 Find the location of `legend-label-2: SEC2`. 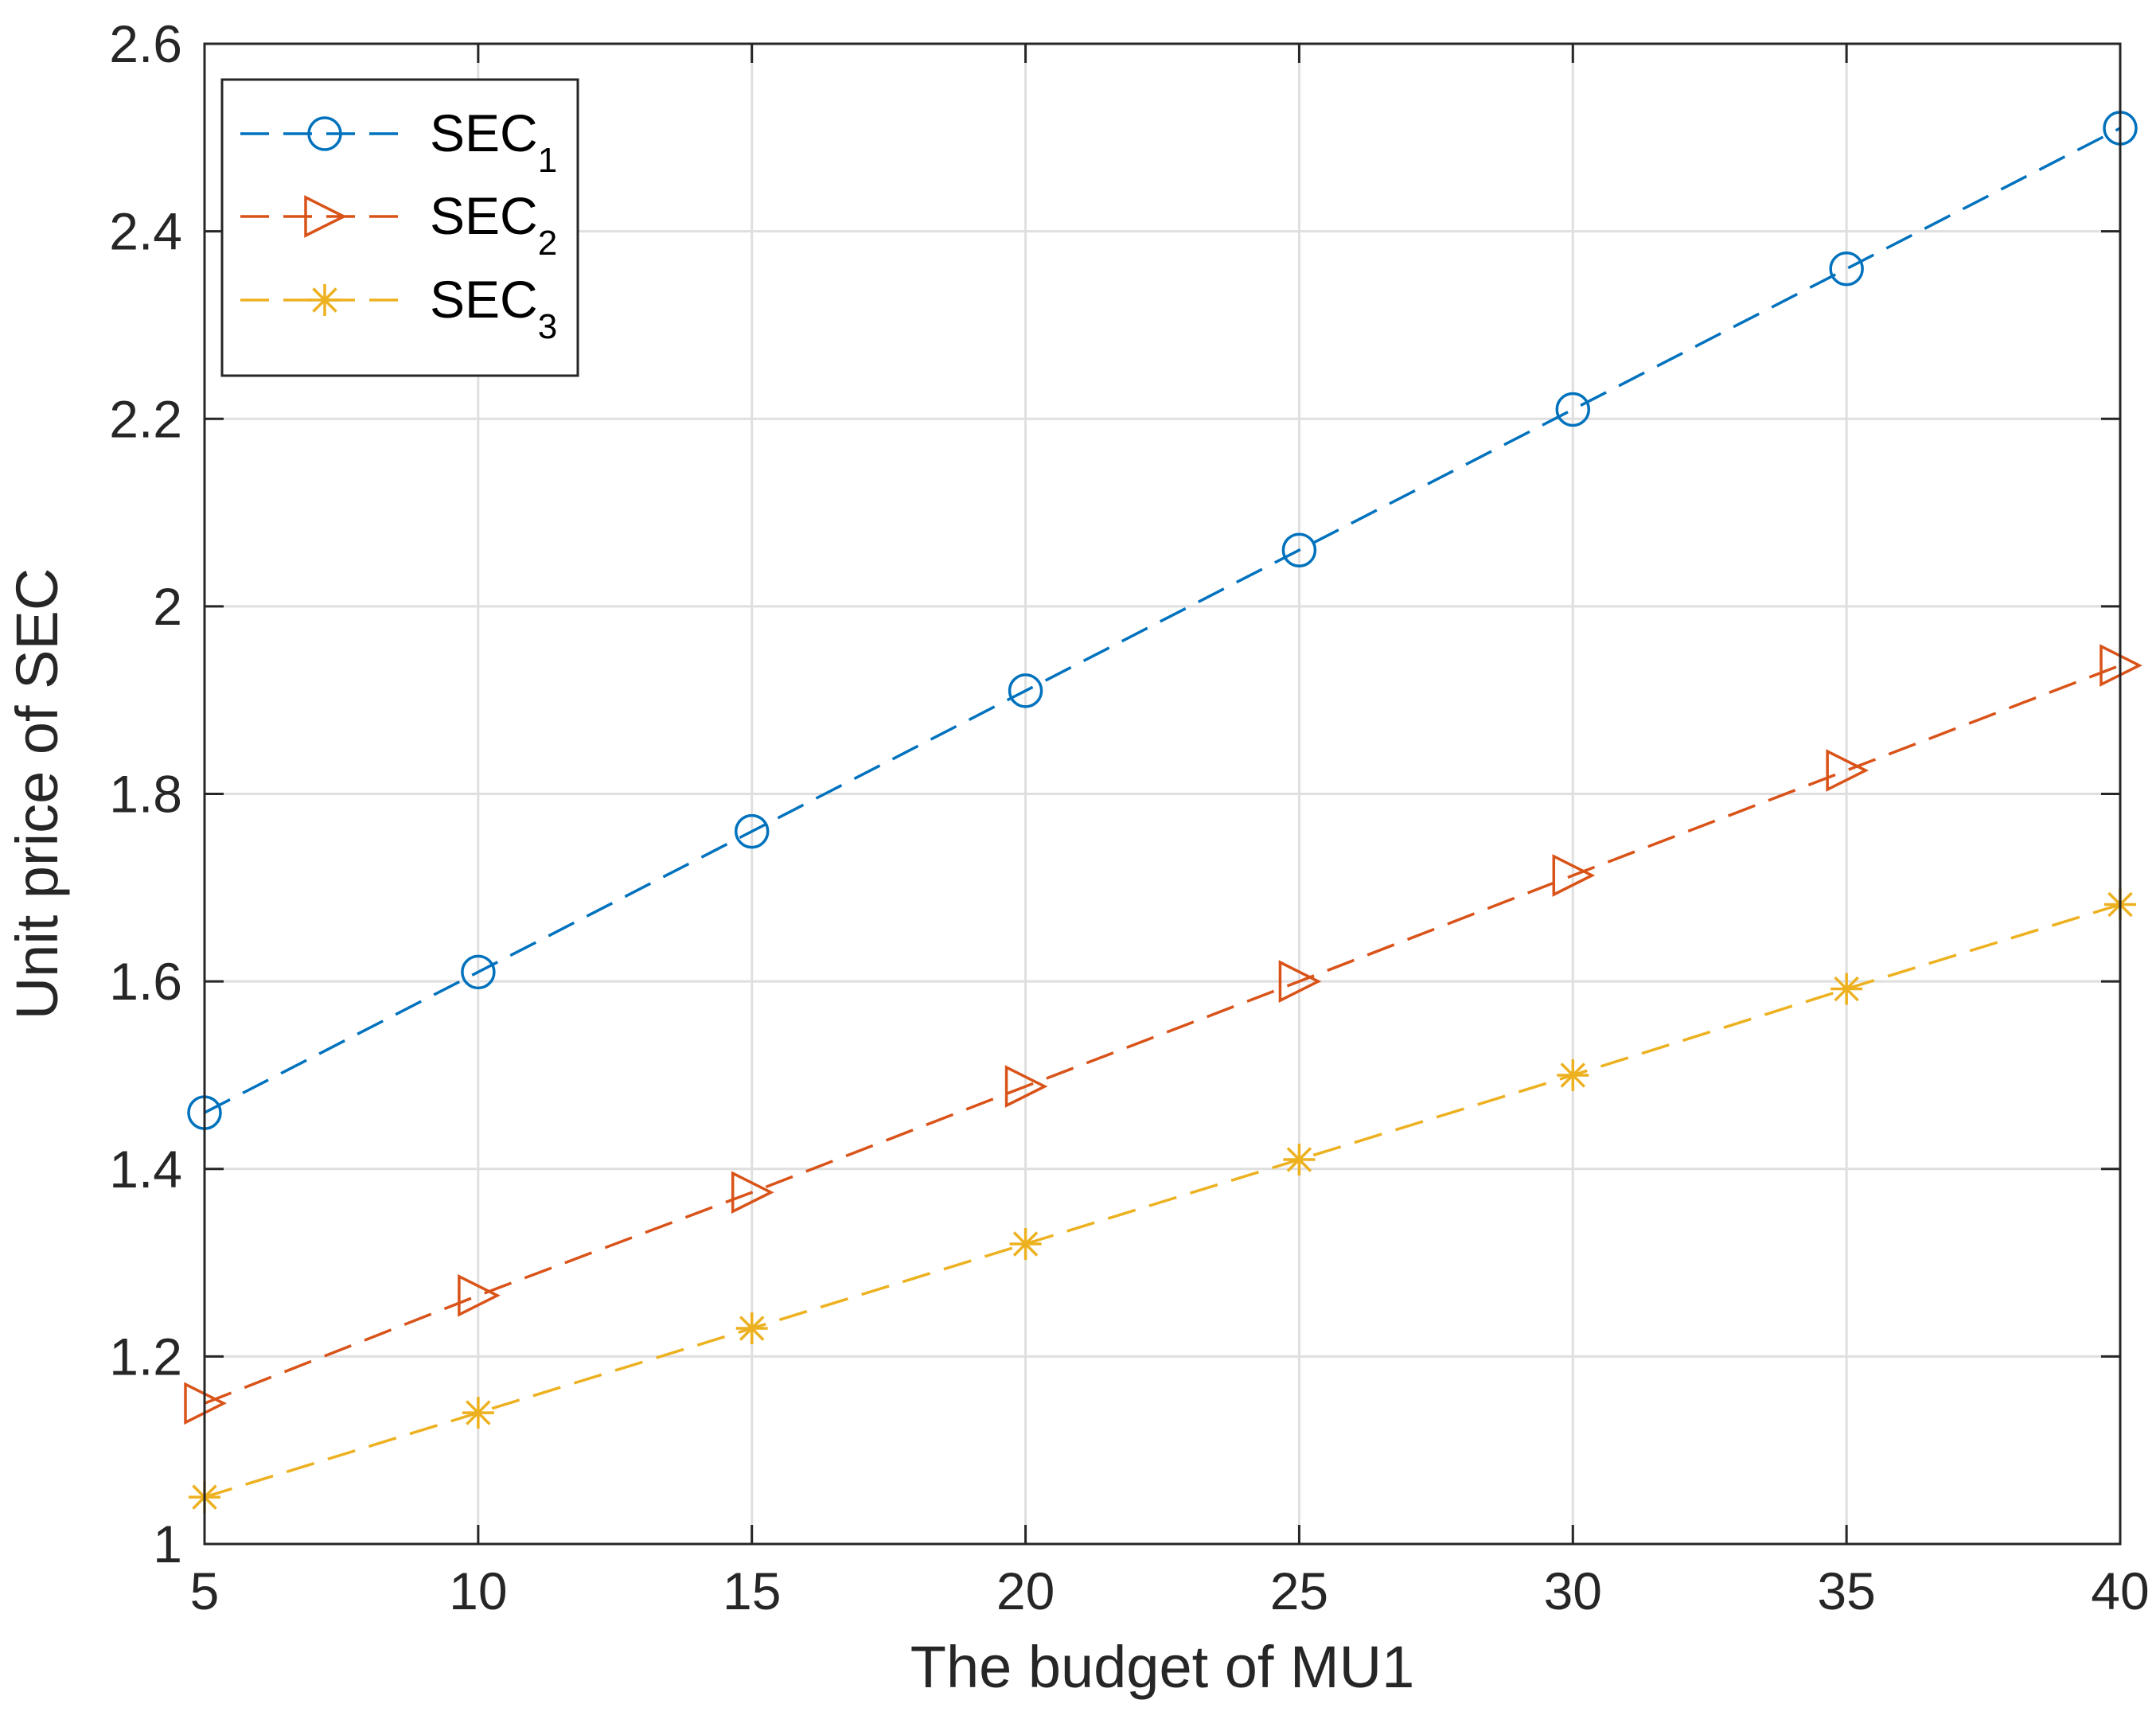

legend-label-2: SEC2 is located at coordinates (494, 224).